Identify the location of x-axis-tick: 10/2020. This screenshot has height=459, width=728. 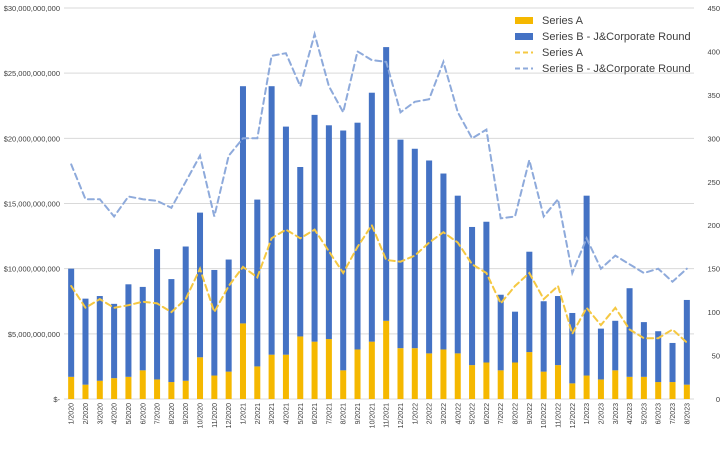
(201, 415).